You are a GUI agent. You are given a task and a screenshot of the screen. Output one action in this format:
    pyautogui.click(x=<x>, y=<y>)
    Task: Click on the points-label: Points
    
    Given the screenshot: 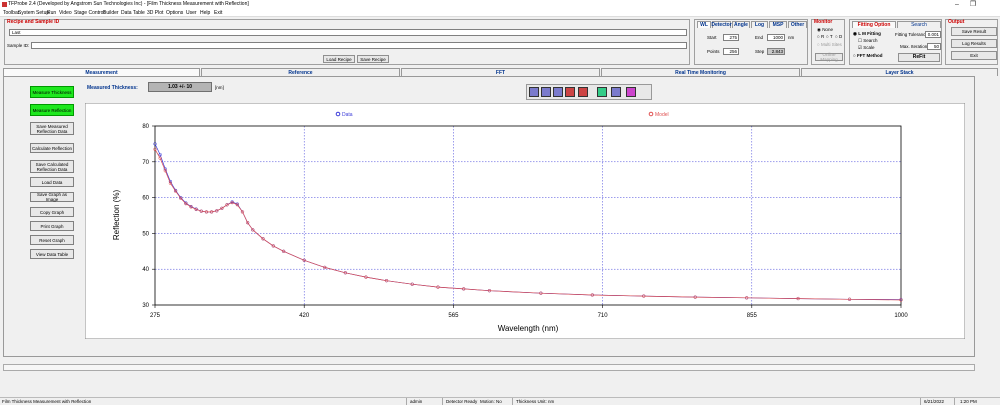 What is the action you would take?
    pyautogui.click(x=713, y=51)
    